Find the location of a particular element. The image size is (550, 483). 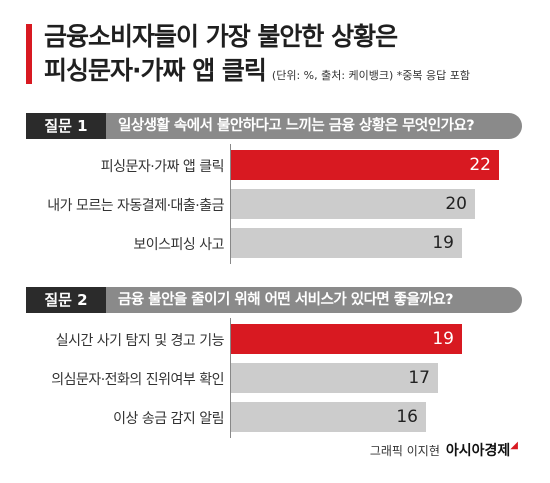

question-1-category-label: 보이스피싱 사고 is located at coordinates (178, 245).